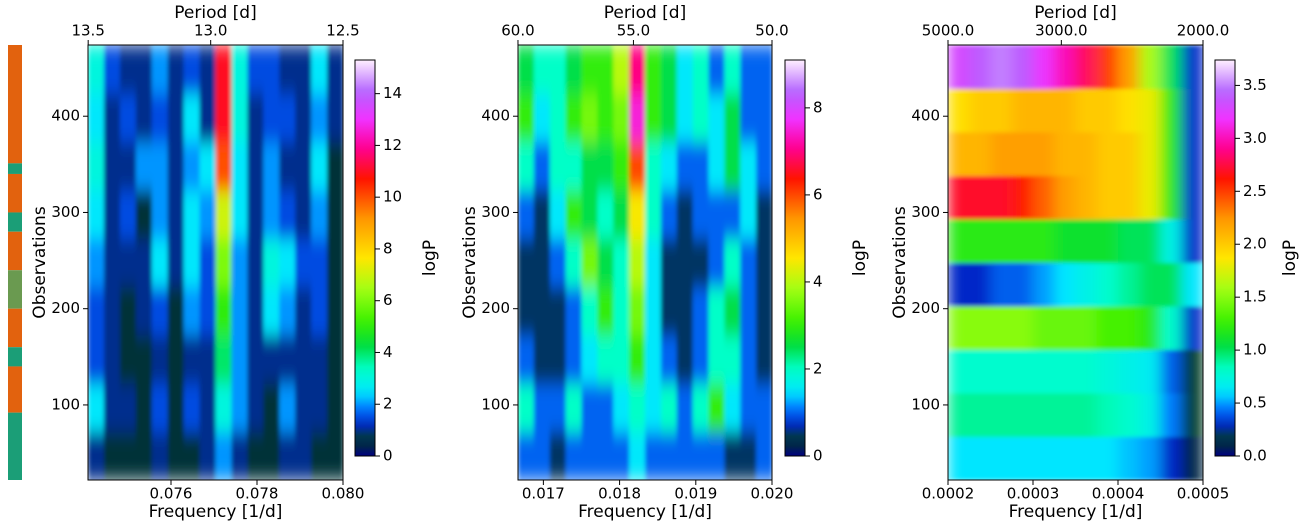 This screenshot has height=524, width=1299. What do you see at coordinates (645, 13) in the screenshot?
I see `top-axis-label: Period [d]` at bounding box center [645, 13].